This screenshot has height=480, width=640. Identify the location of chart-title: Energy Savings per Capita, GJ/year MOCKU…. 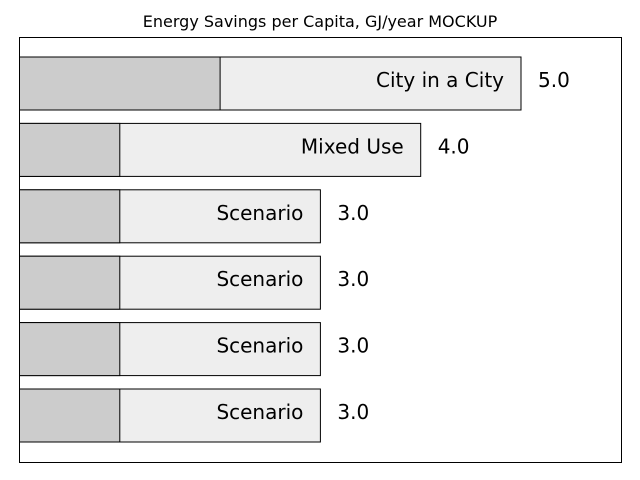
(320, 21).